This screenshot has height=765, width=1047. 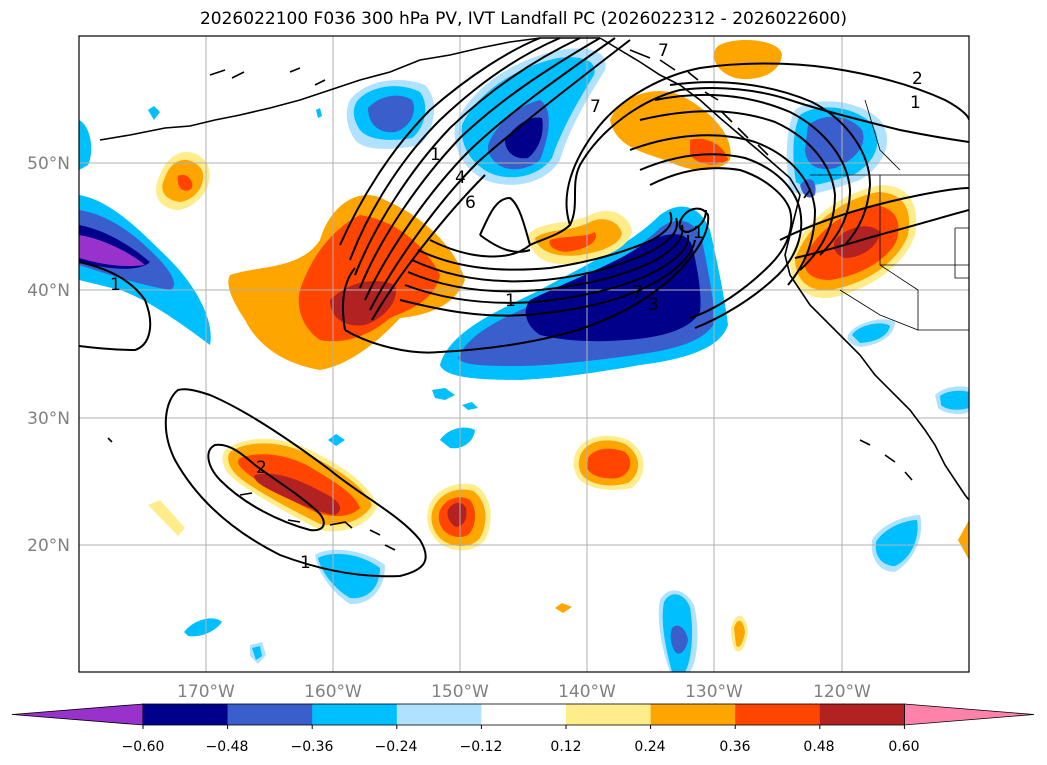 I want to click on colorbar-extend-high, so click(x=969, y=714).